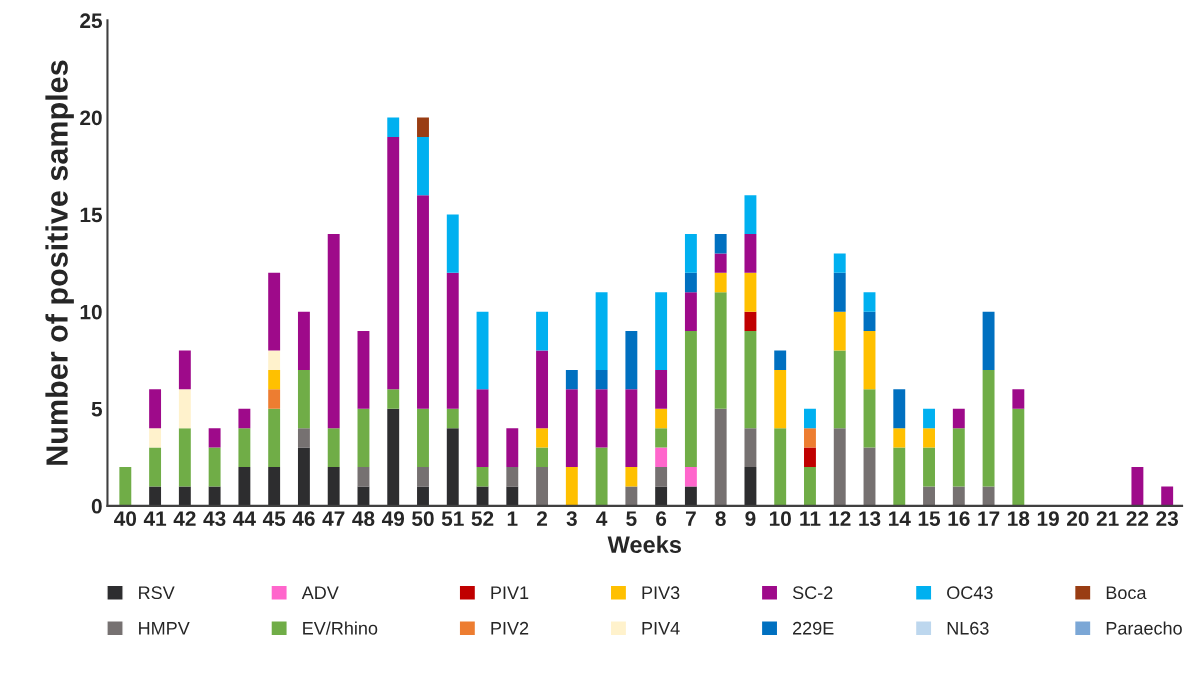 This screenshot has width=1194, height=679. What do you see at coordinates (157, 593) in the screenshot?
I see `legend-label: RSV` at bounding box center [157, 593].